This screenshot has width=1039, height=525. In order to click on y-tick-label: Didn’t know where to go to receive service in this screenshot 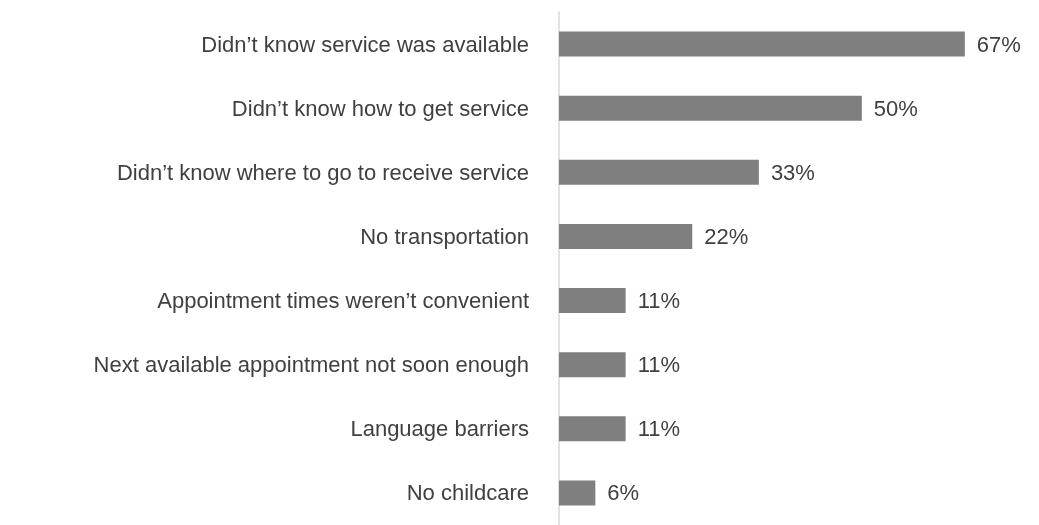, I will do `click(322, 172)`.